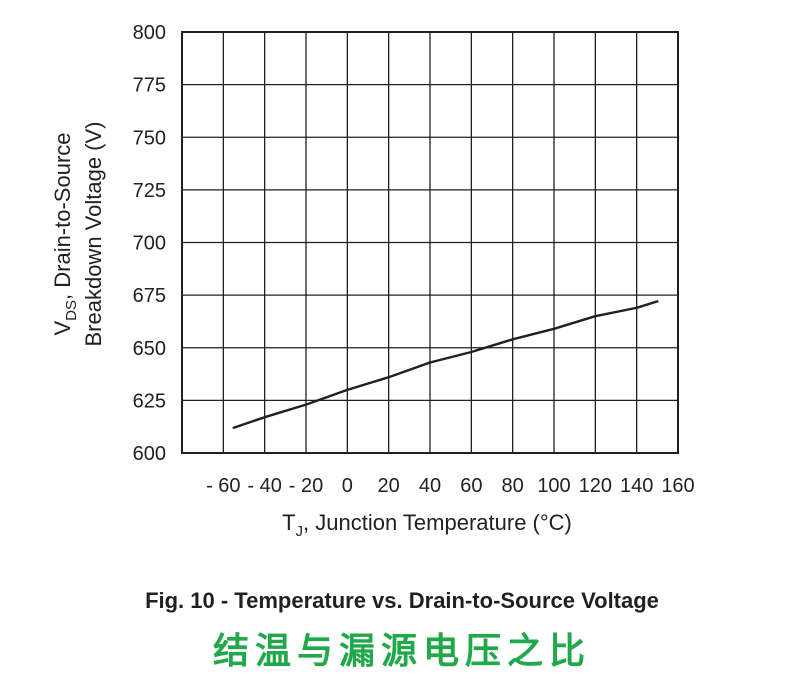  I want to click on series-layer, so click(445, 364).